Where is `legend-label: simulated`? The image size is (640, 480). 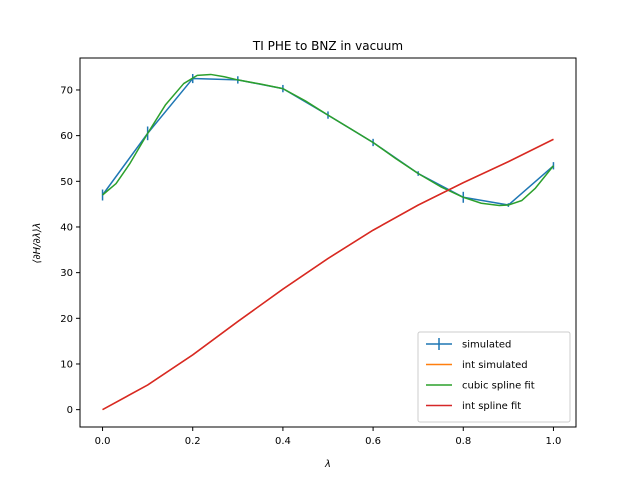 legend-label: simulated is located at coordinates (486, 345).